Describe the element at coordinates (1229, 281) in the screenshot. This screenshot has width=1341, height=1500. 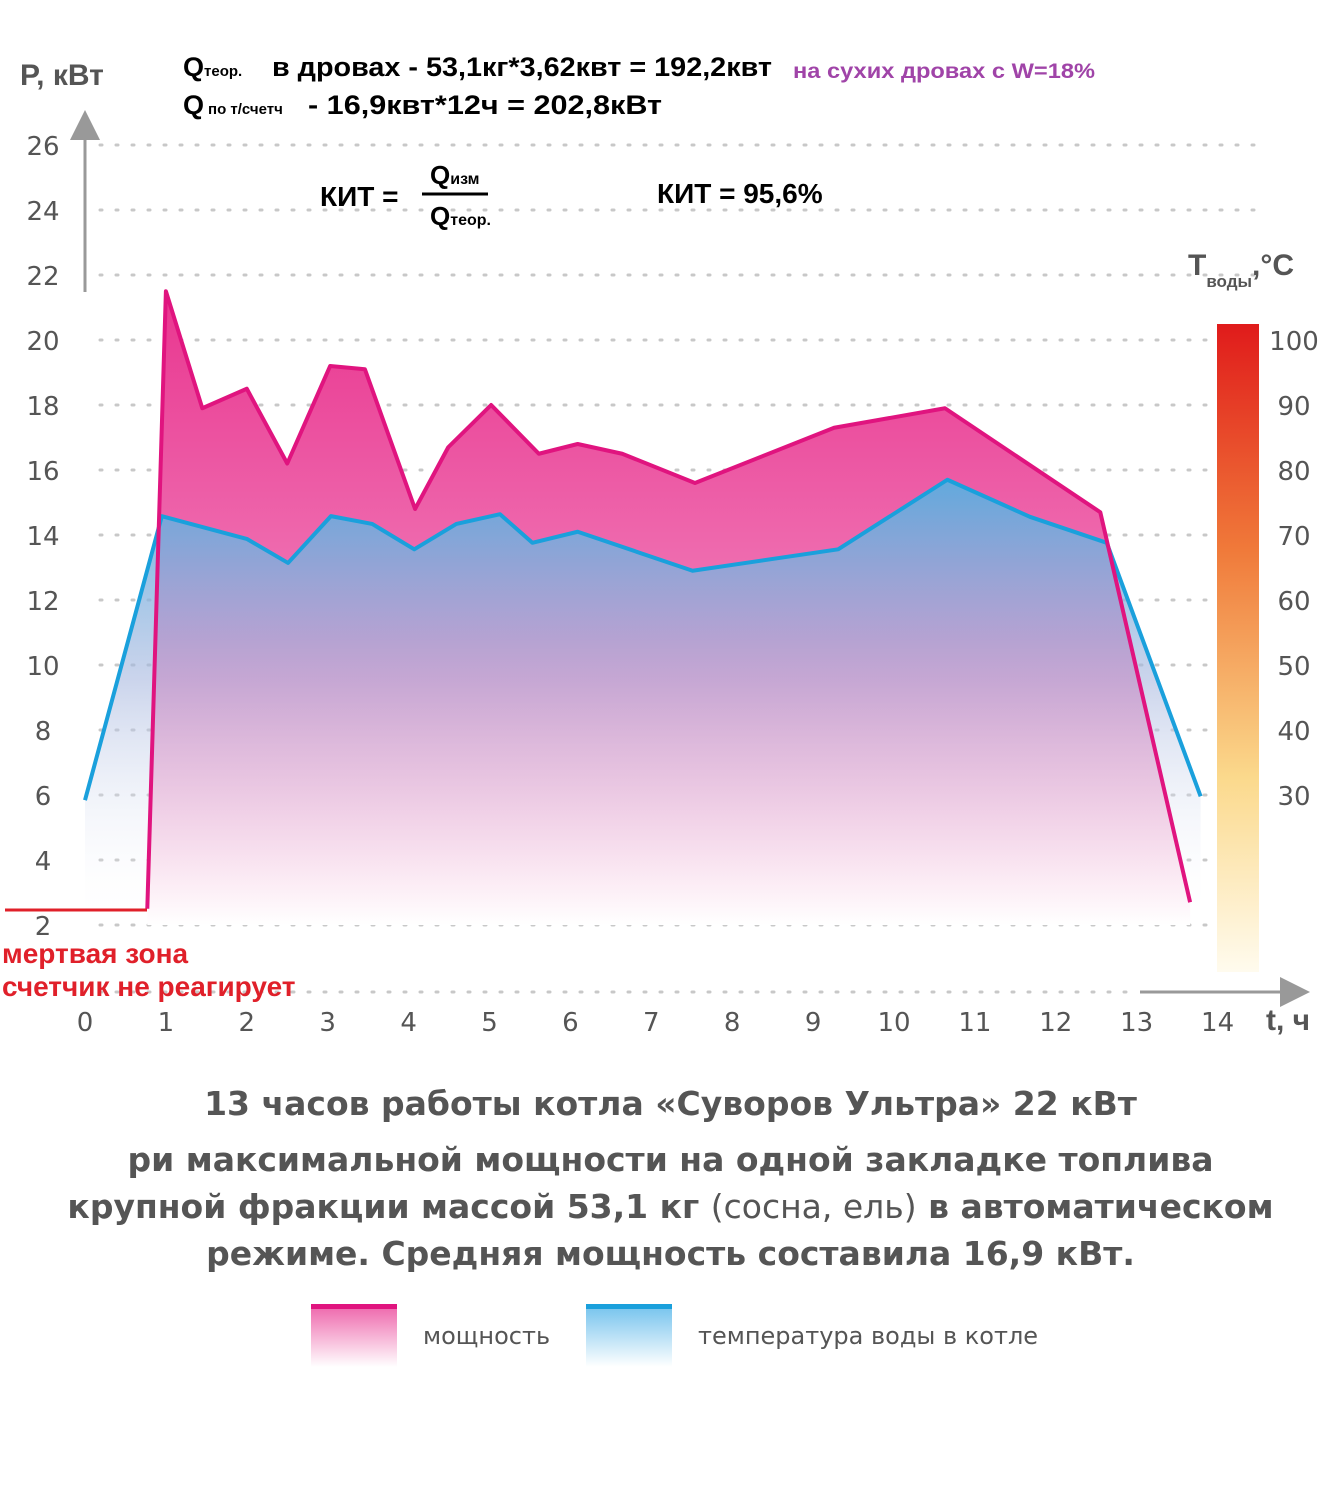
I see `y2-label-sub: воды` at that location.